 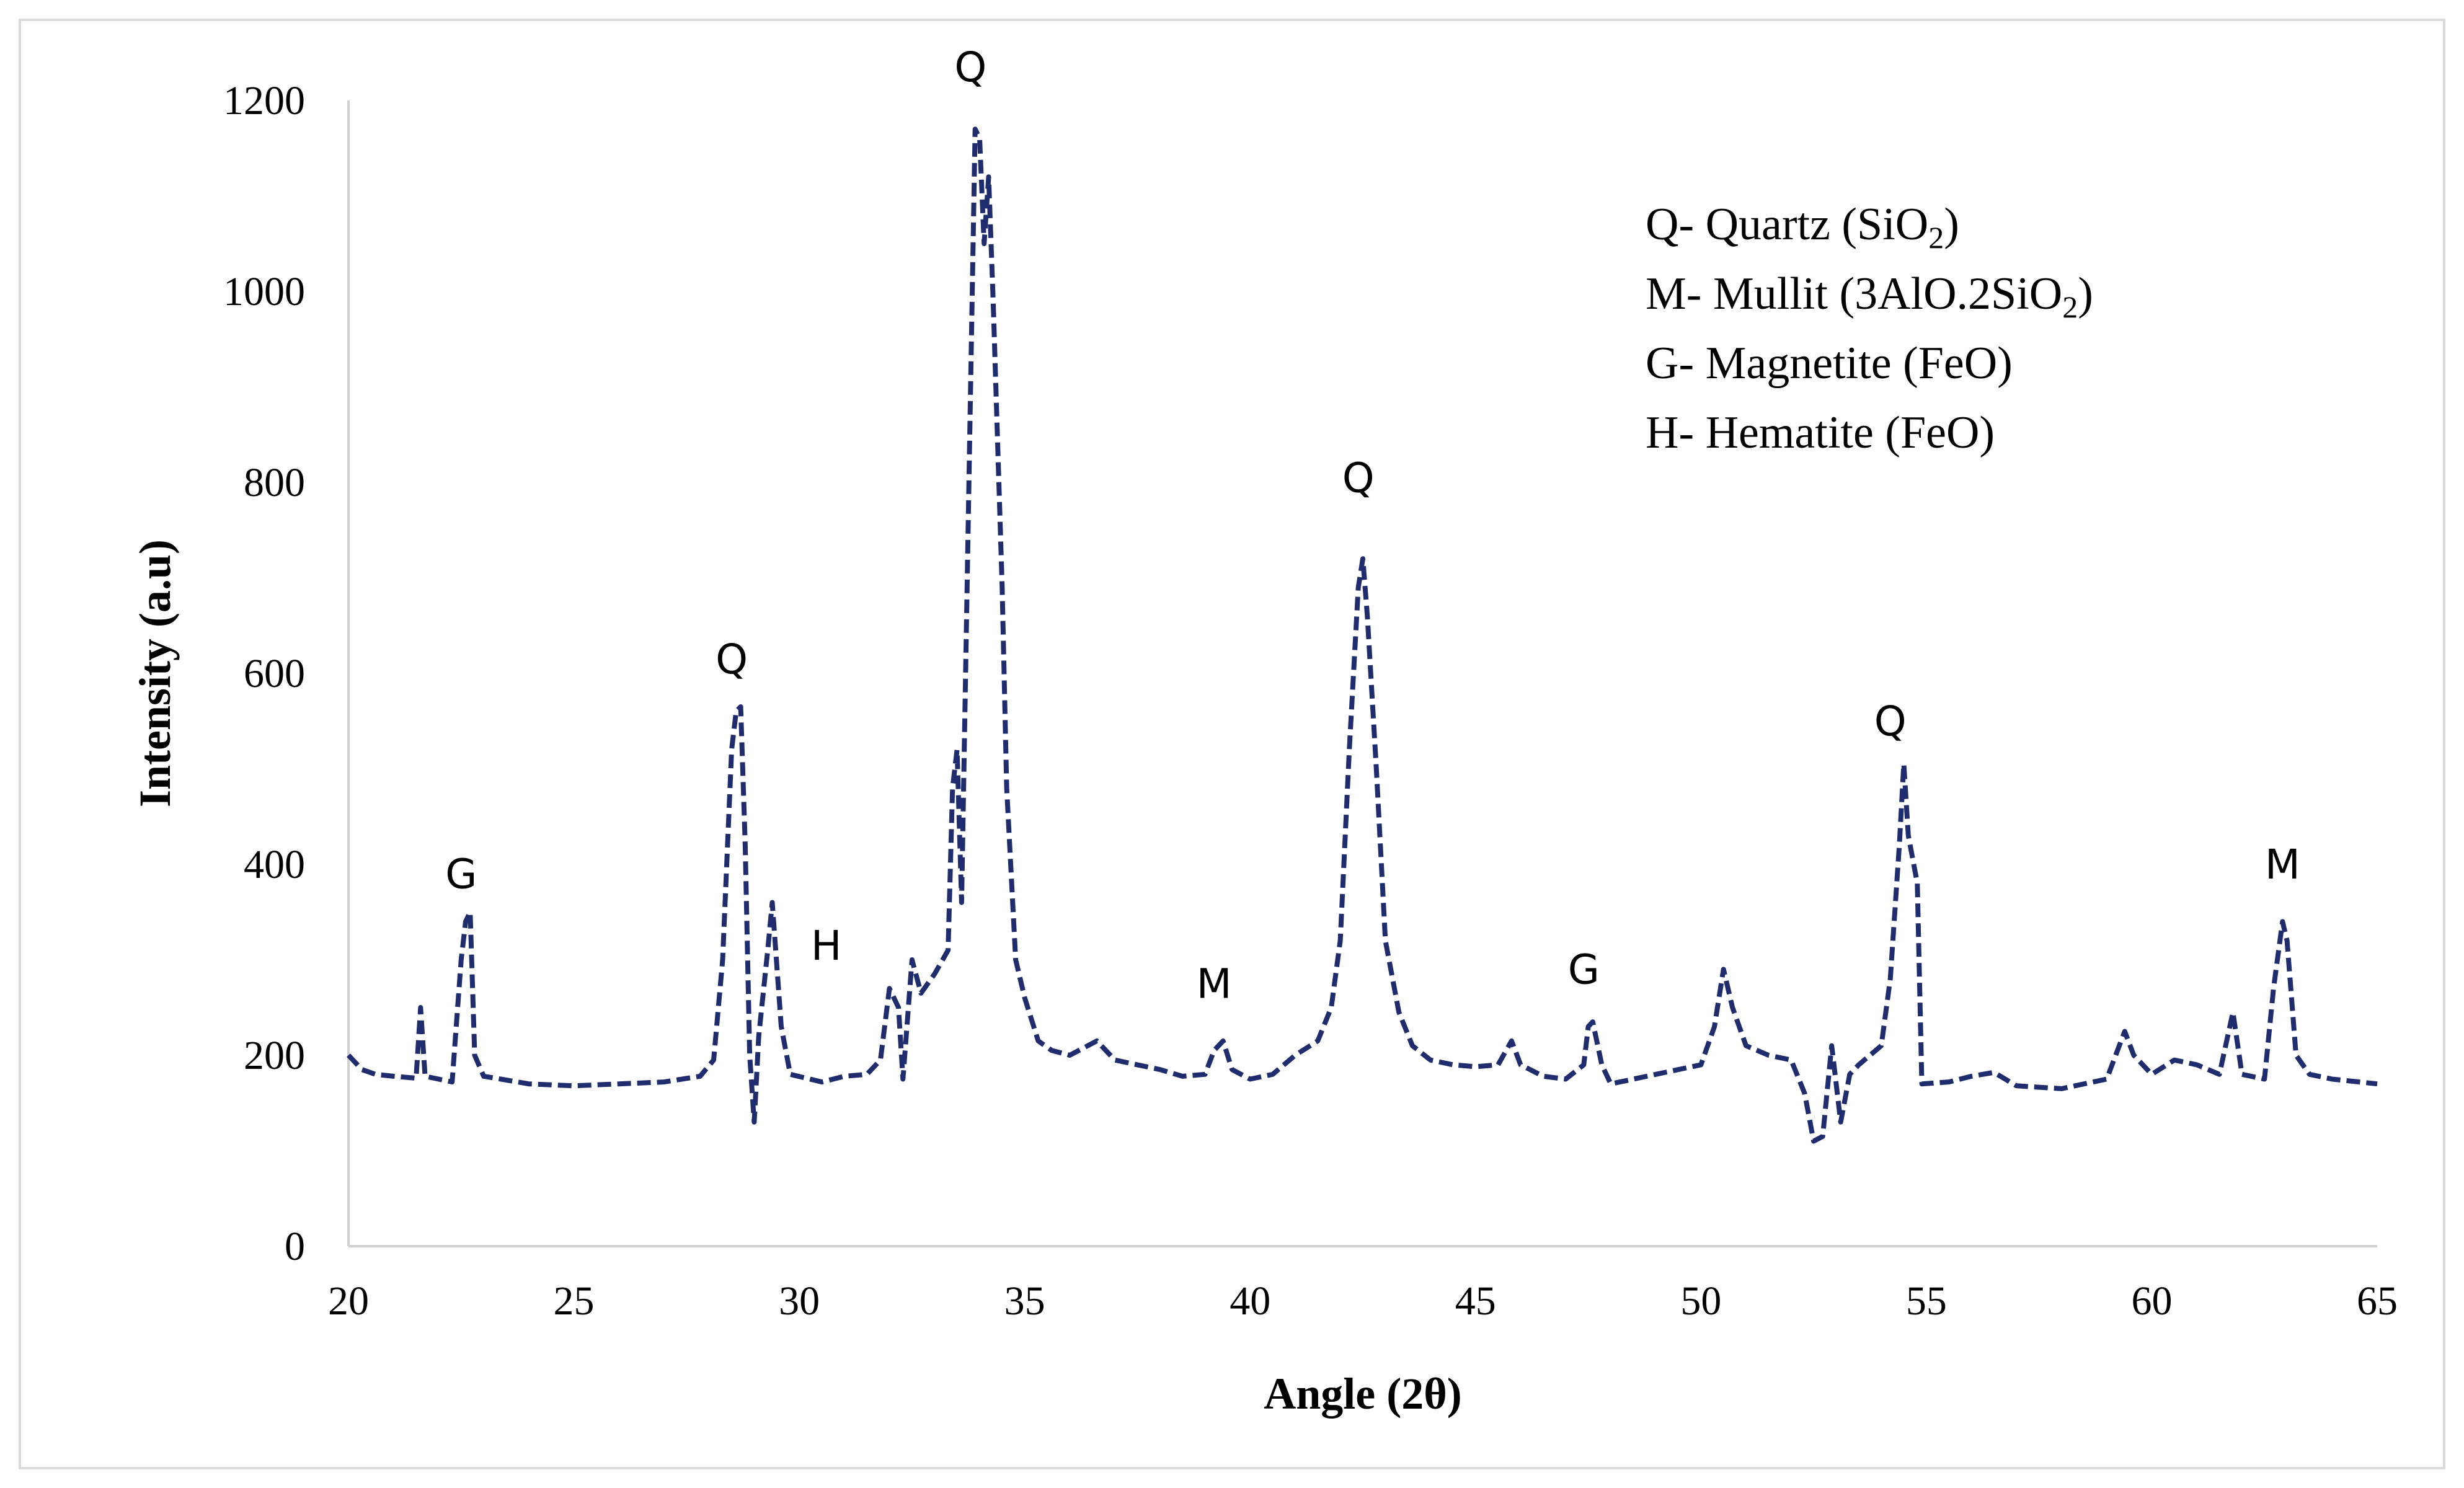 I want to click on legend-entry-mullit: M- Mullit (3AlO.2SiO2), so click(x=1870, y=296).